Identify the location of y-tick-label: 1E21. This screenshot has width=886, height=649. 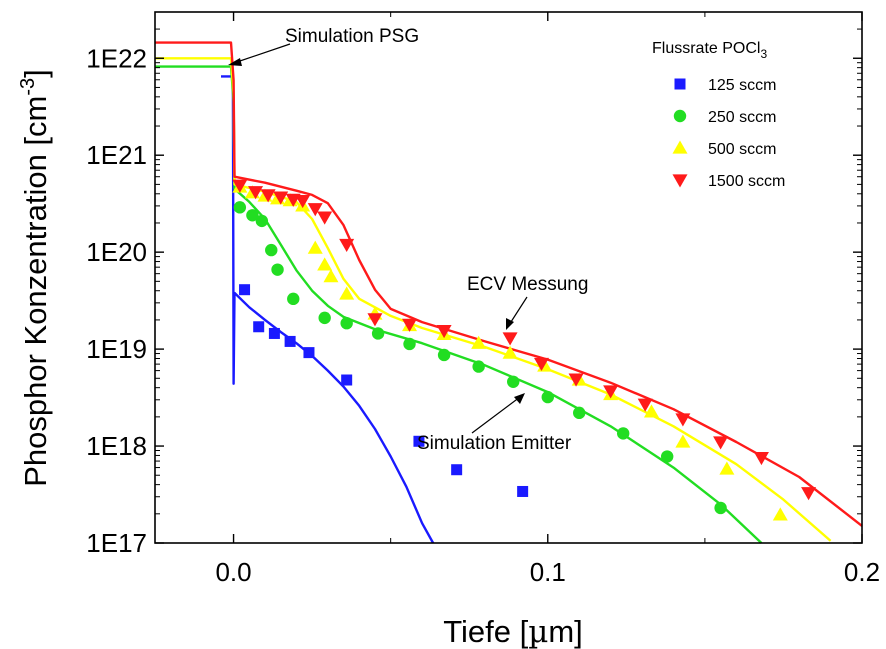
(116, 155).